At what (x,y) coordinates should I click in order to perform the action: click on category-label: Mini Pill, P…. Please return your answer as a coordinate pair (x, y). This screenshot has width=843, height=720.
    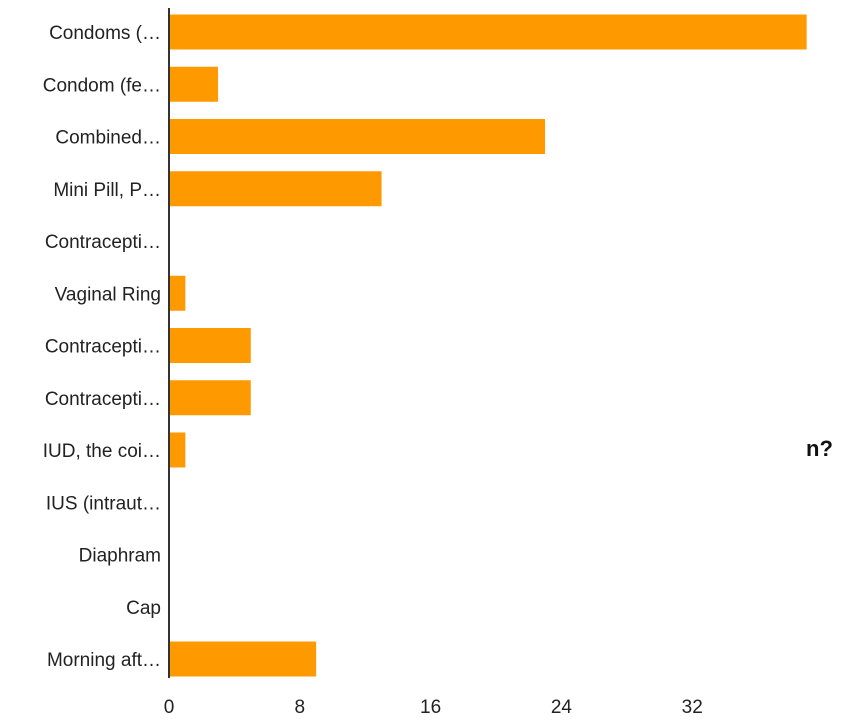
    Looking at the image, I should click on (107, 190).